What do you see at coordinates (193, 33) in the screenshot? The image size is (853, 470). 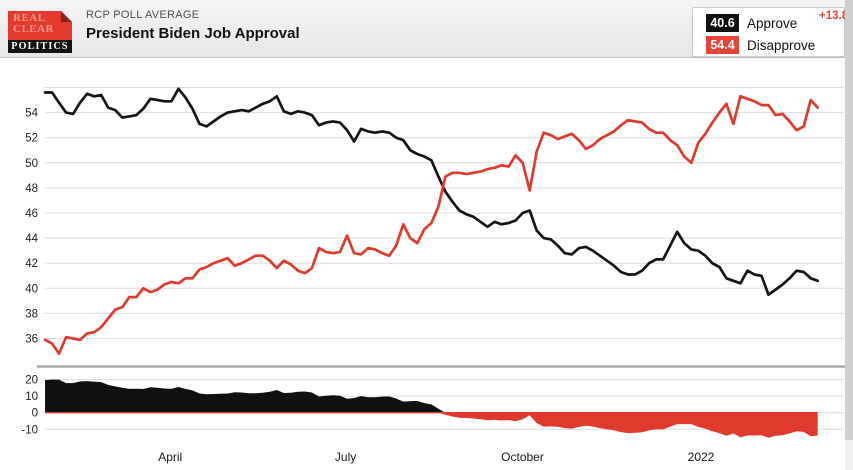 I see `page-title: President Biden Job Approval` at bounding box center [193, 33].